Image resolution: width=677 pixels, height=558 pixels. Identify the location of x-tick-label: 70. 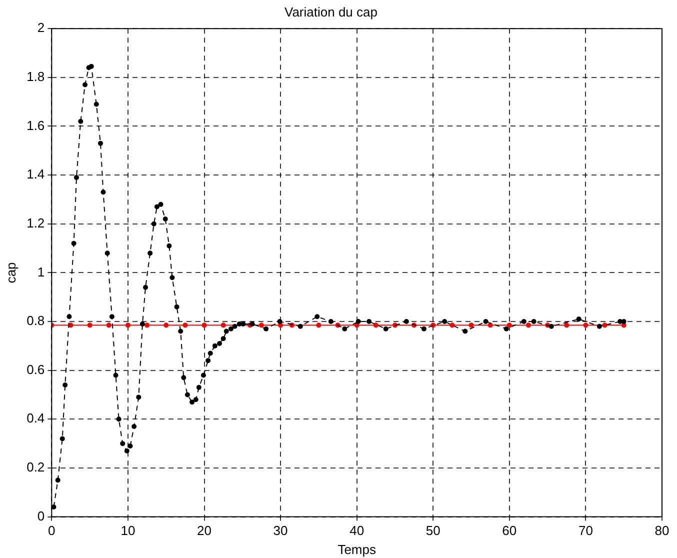
(585, 530).